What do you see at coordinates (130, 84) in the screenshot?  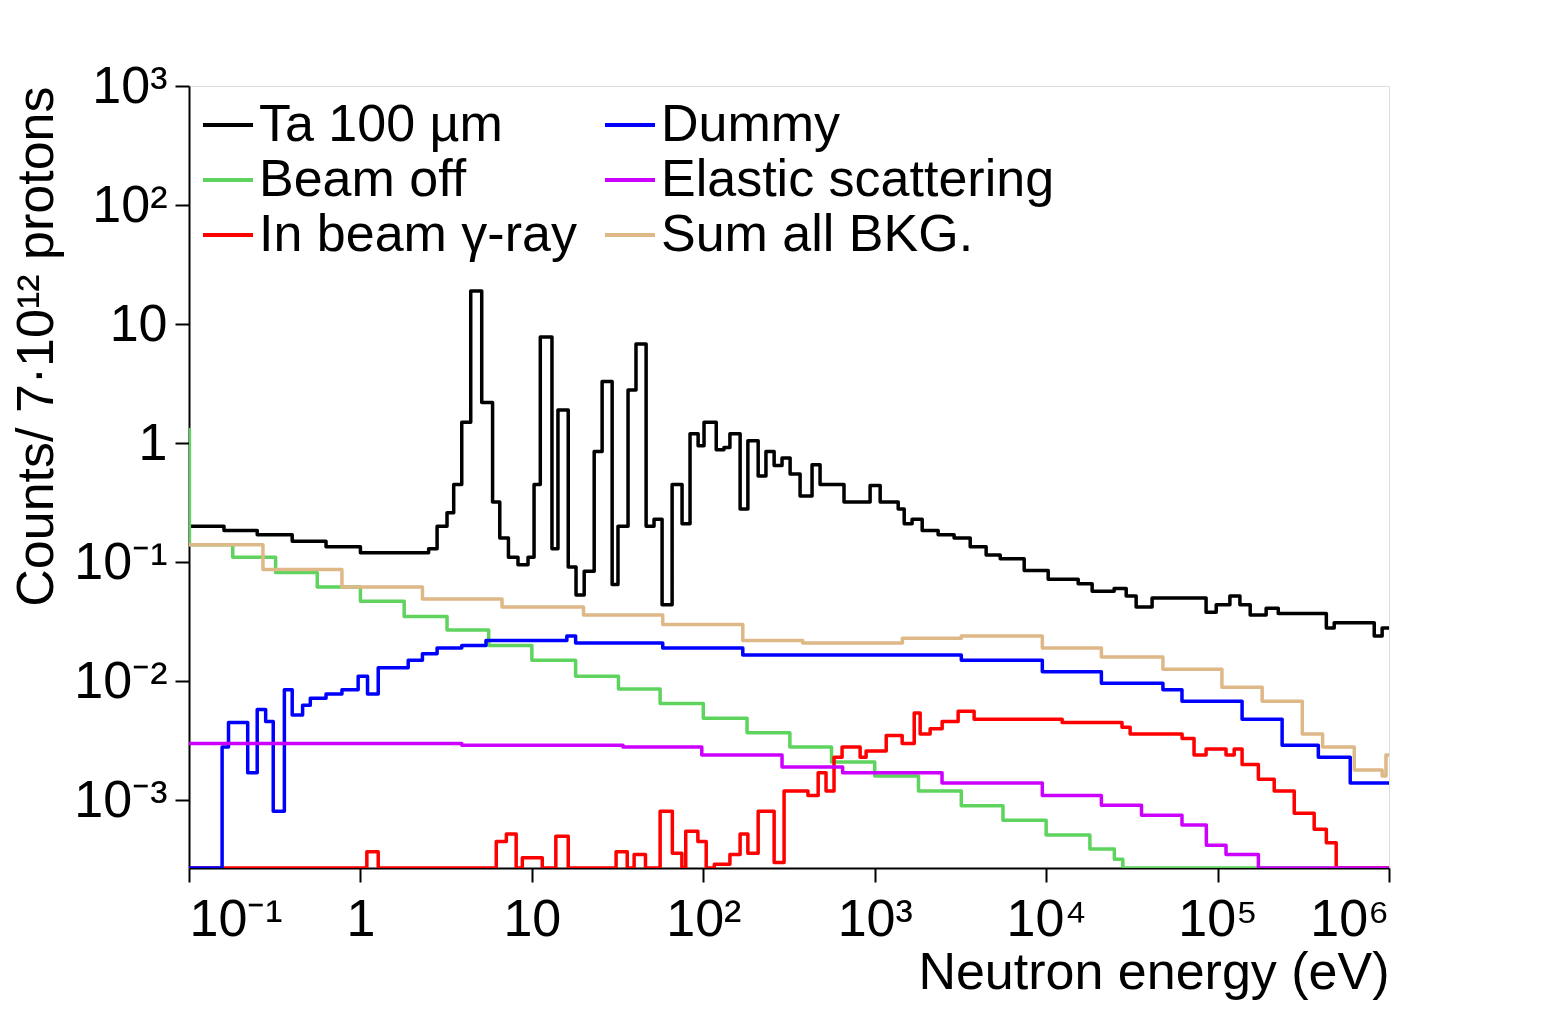 I see `y-tick-label: 10³` at bounding box center [130, 84].